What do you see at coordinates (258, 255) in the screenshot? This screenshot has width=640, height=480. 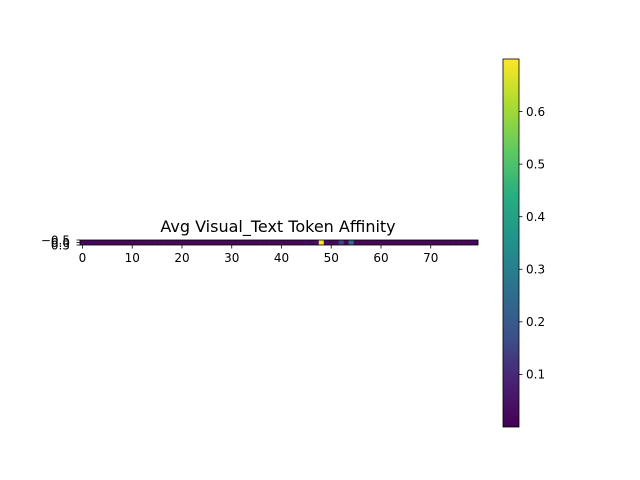 I see `x-axis: 0 10 20 30 40 50 60 70` at bounding box center [258, 255].